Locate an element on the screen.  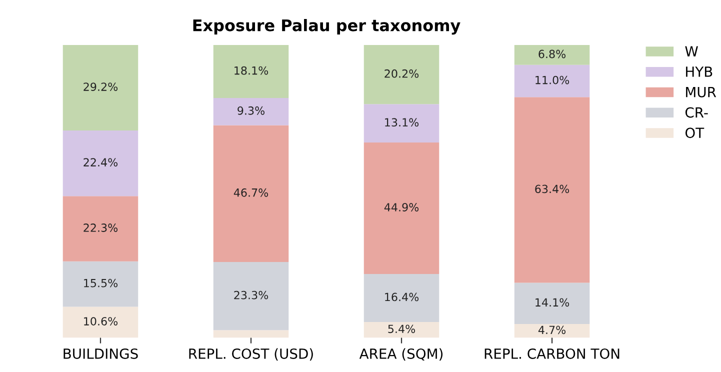
data-label: 10.6% is located at coordinates (101, 321).